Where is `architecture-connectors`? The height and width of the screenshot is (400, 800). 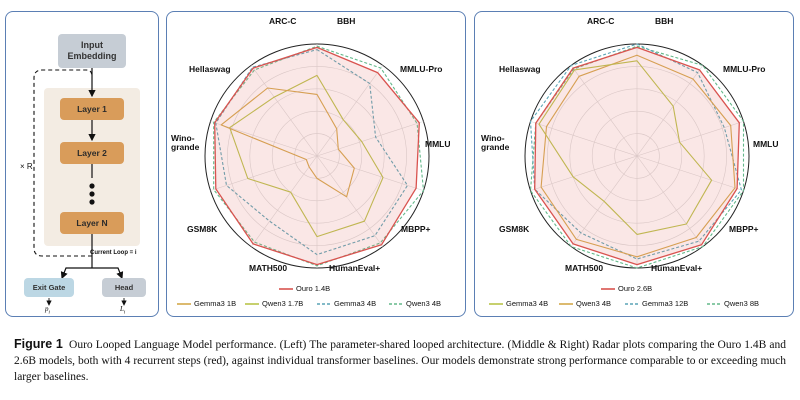
architecture-connectors is located at coordinates (78, 174).